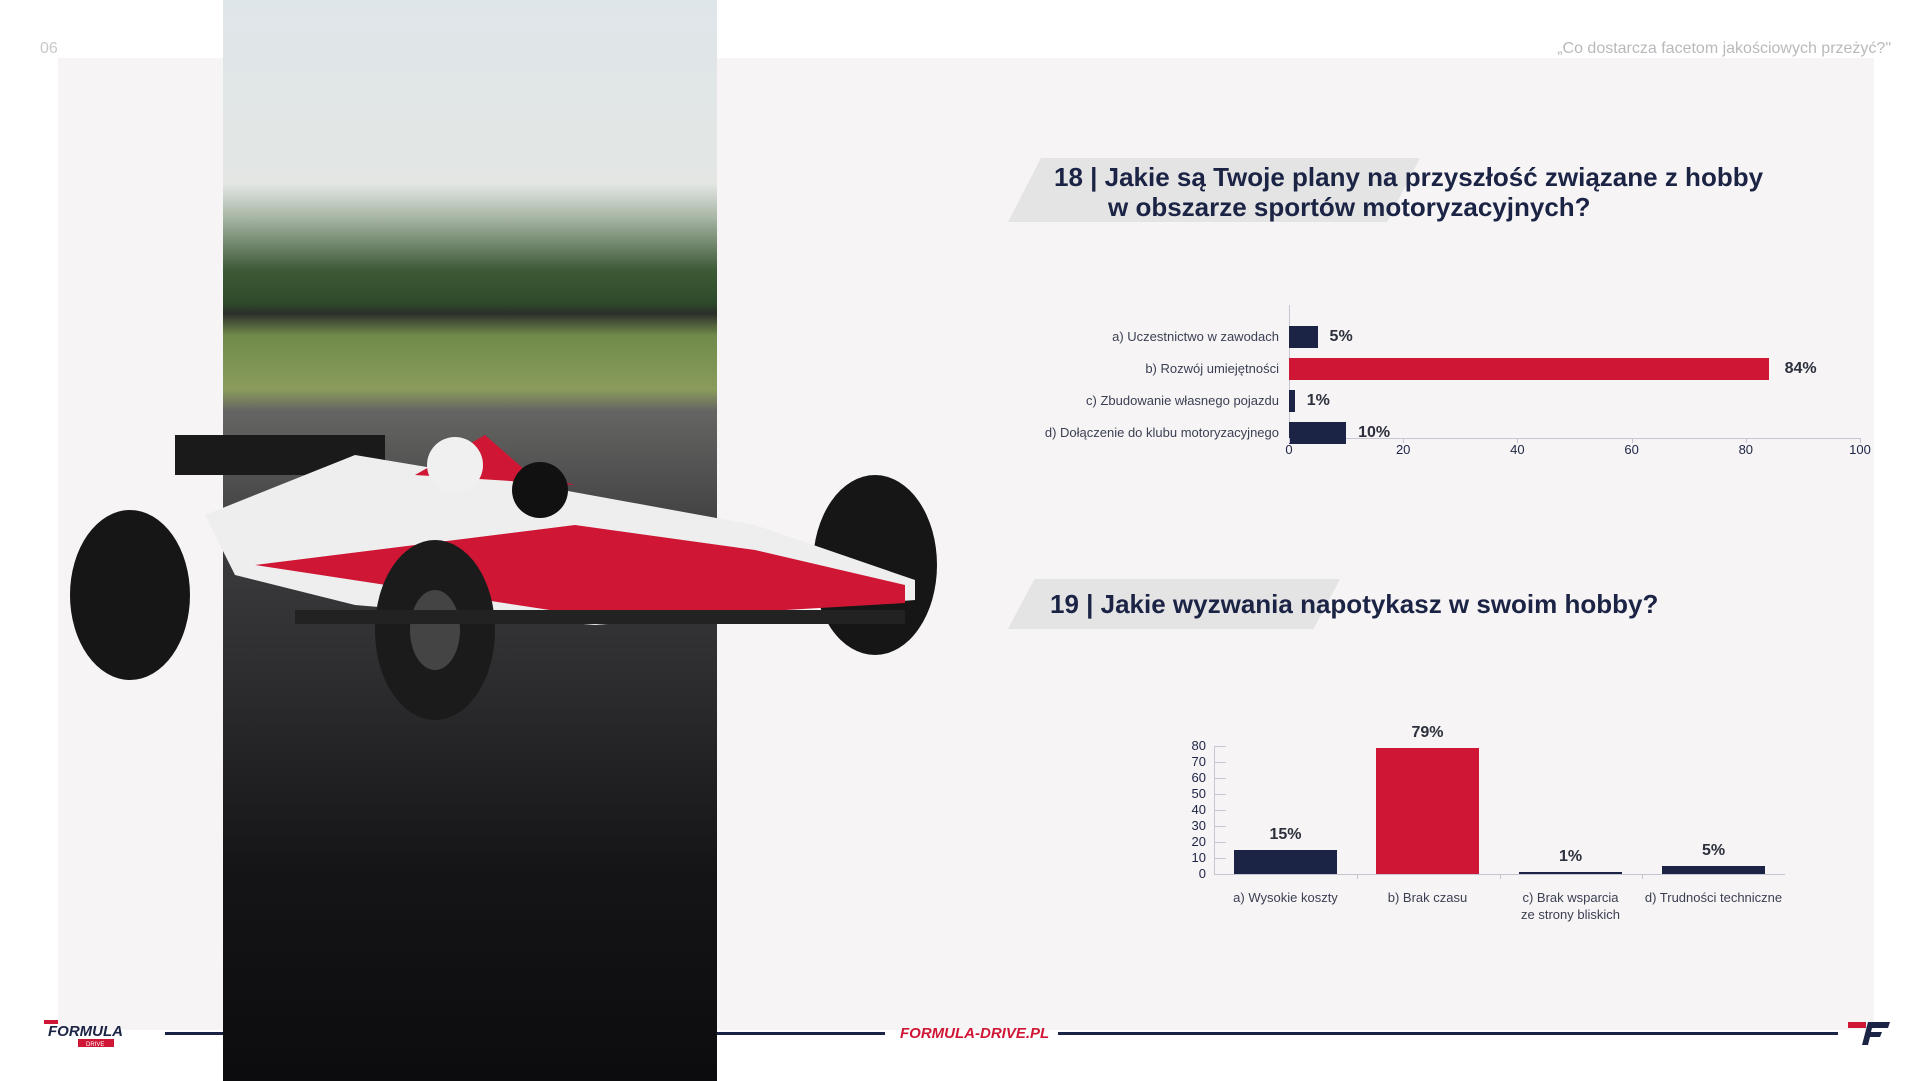  Describe the element at coordinates (1869, 1033) in the screenshot. I see `formula-mark-logo` at that location.